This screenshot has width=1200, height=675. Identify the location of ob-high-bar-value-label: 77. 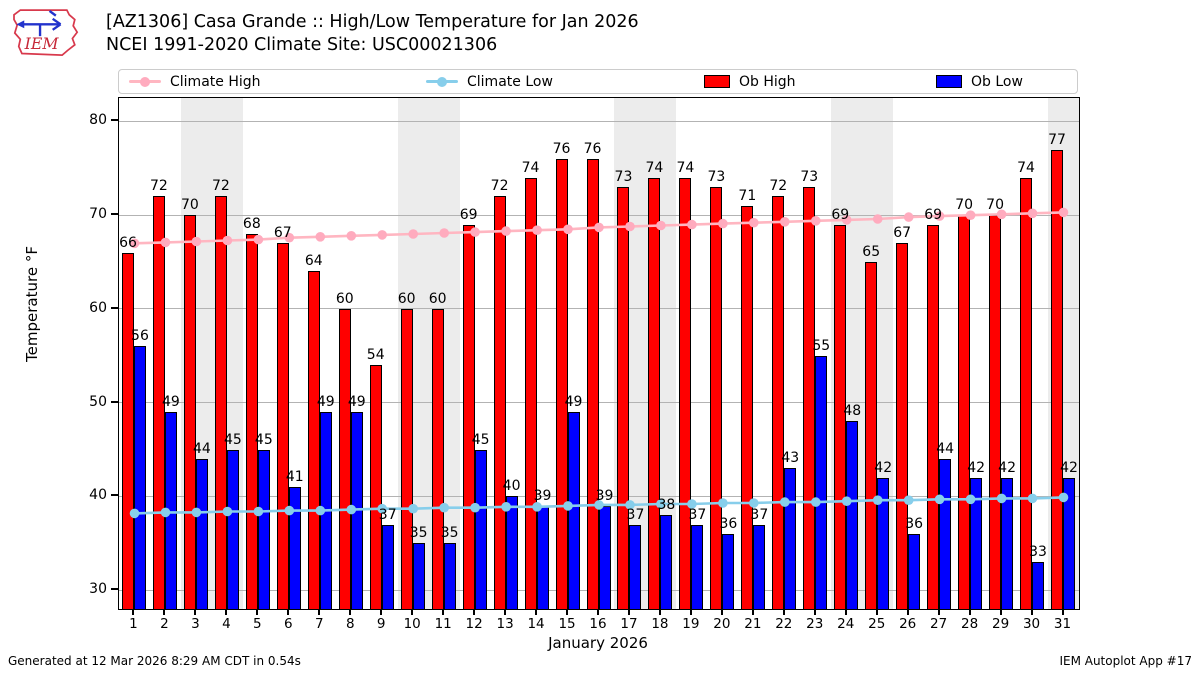
(1057, 139).